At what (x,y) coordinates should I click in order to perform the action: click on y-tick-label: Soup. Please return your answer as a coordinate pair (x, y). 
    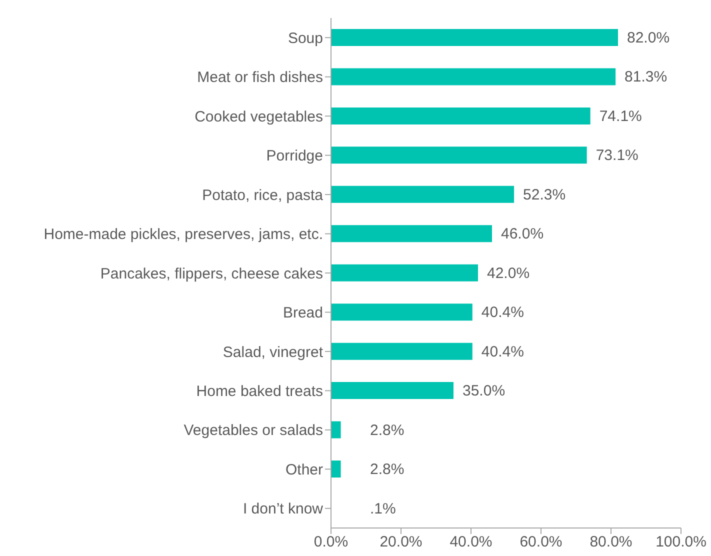
    Looking at the image, I should click on (305, 38).